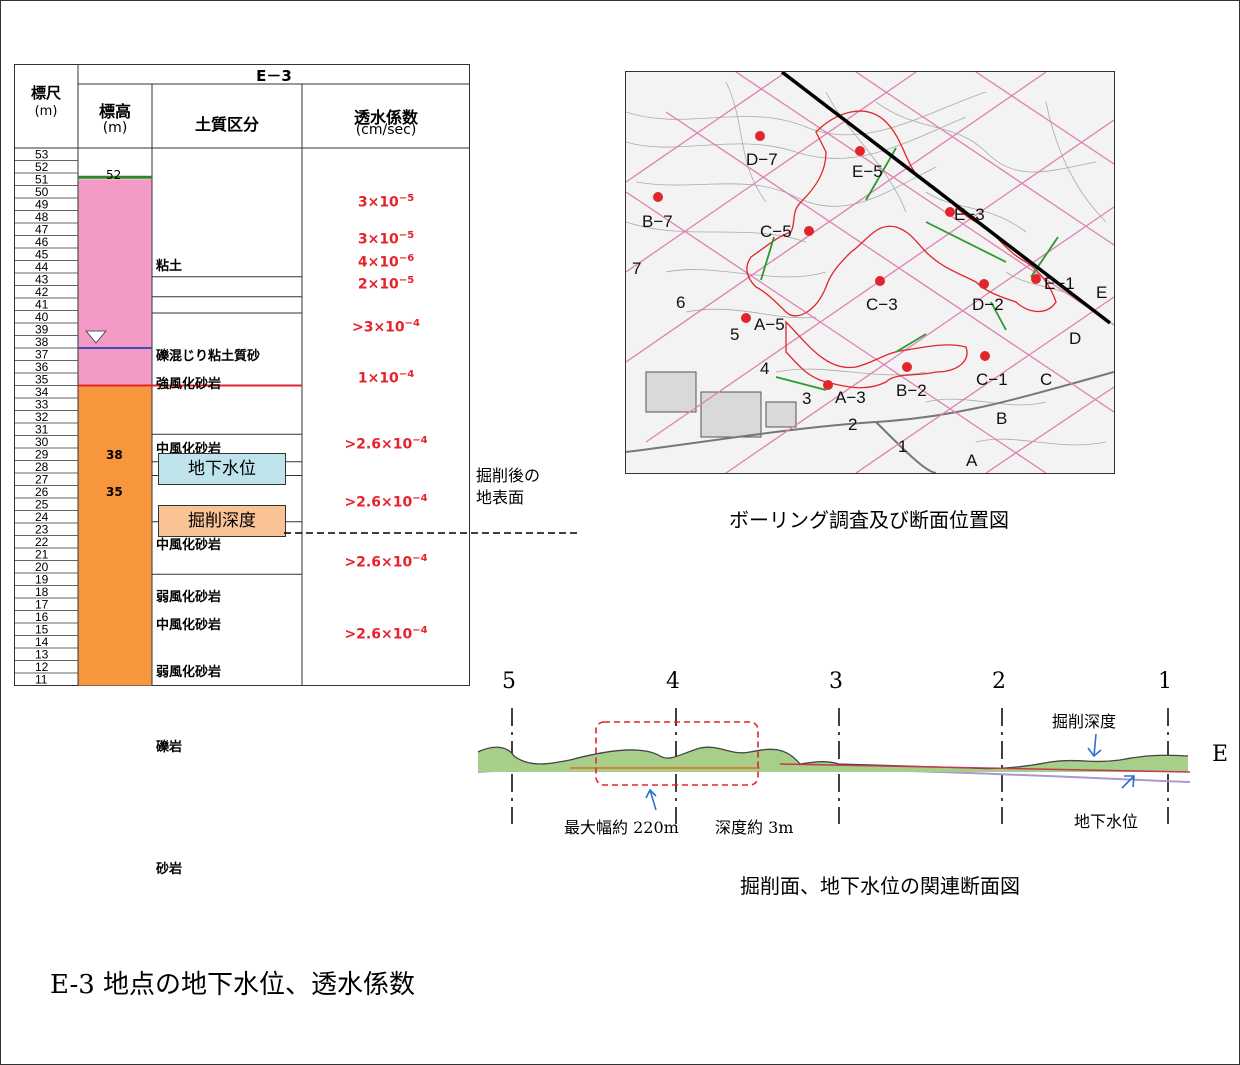 This screenshot has width=1240, height=1065. What do you see at coordinates (42, 417) in the screenshot?
I see `scale-label: 32` at bounding box center [42, 417].